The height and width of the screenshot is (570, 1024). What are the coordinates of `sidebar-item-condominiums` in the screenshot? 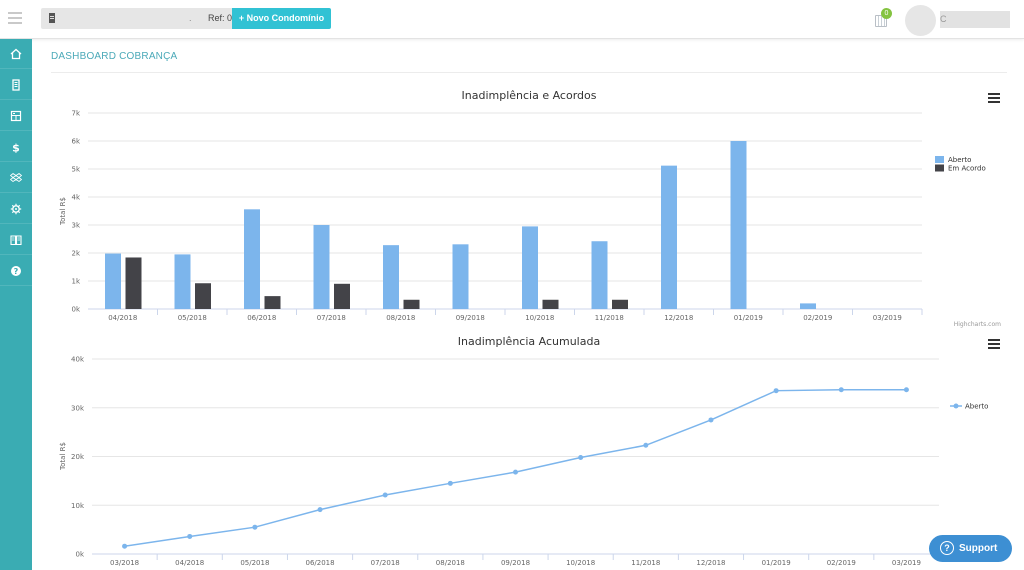 It's located at (16, 85).